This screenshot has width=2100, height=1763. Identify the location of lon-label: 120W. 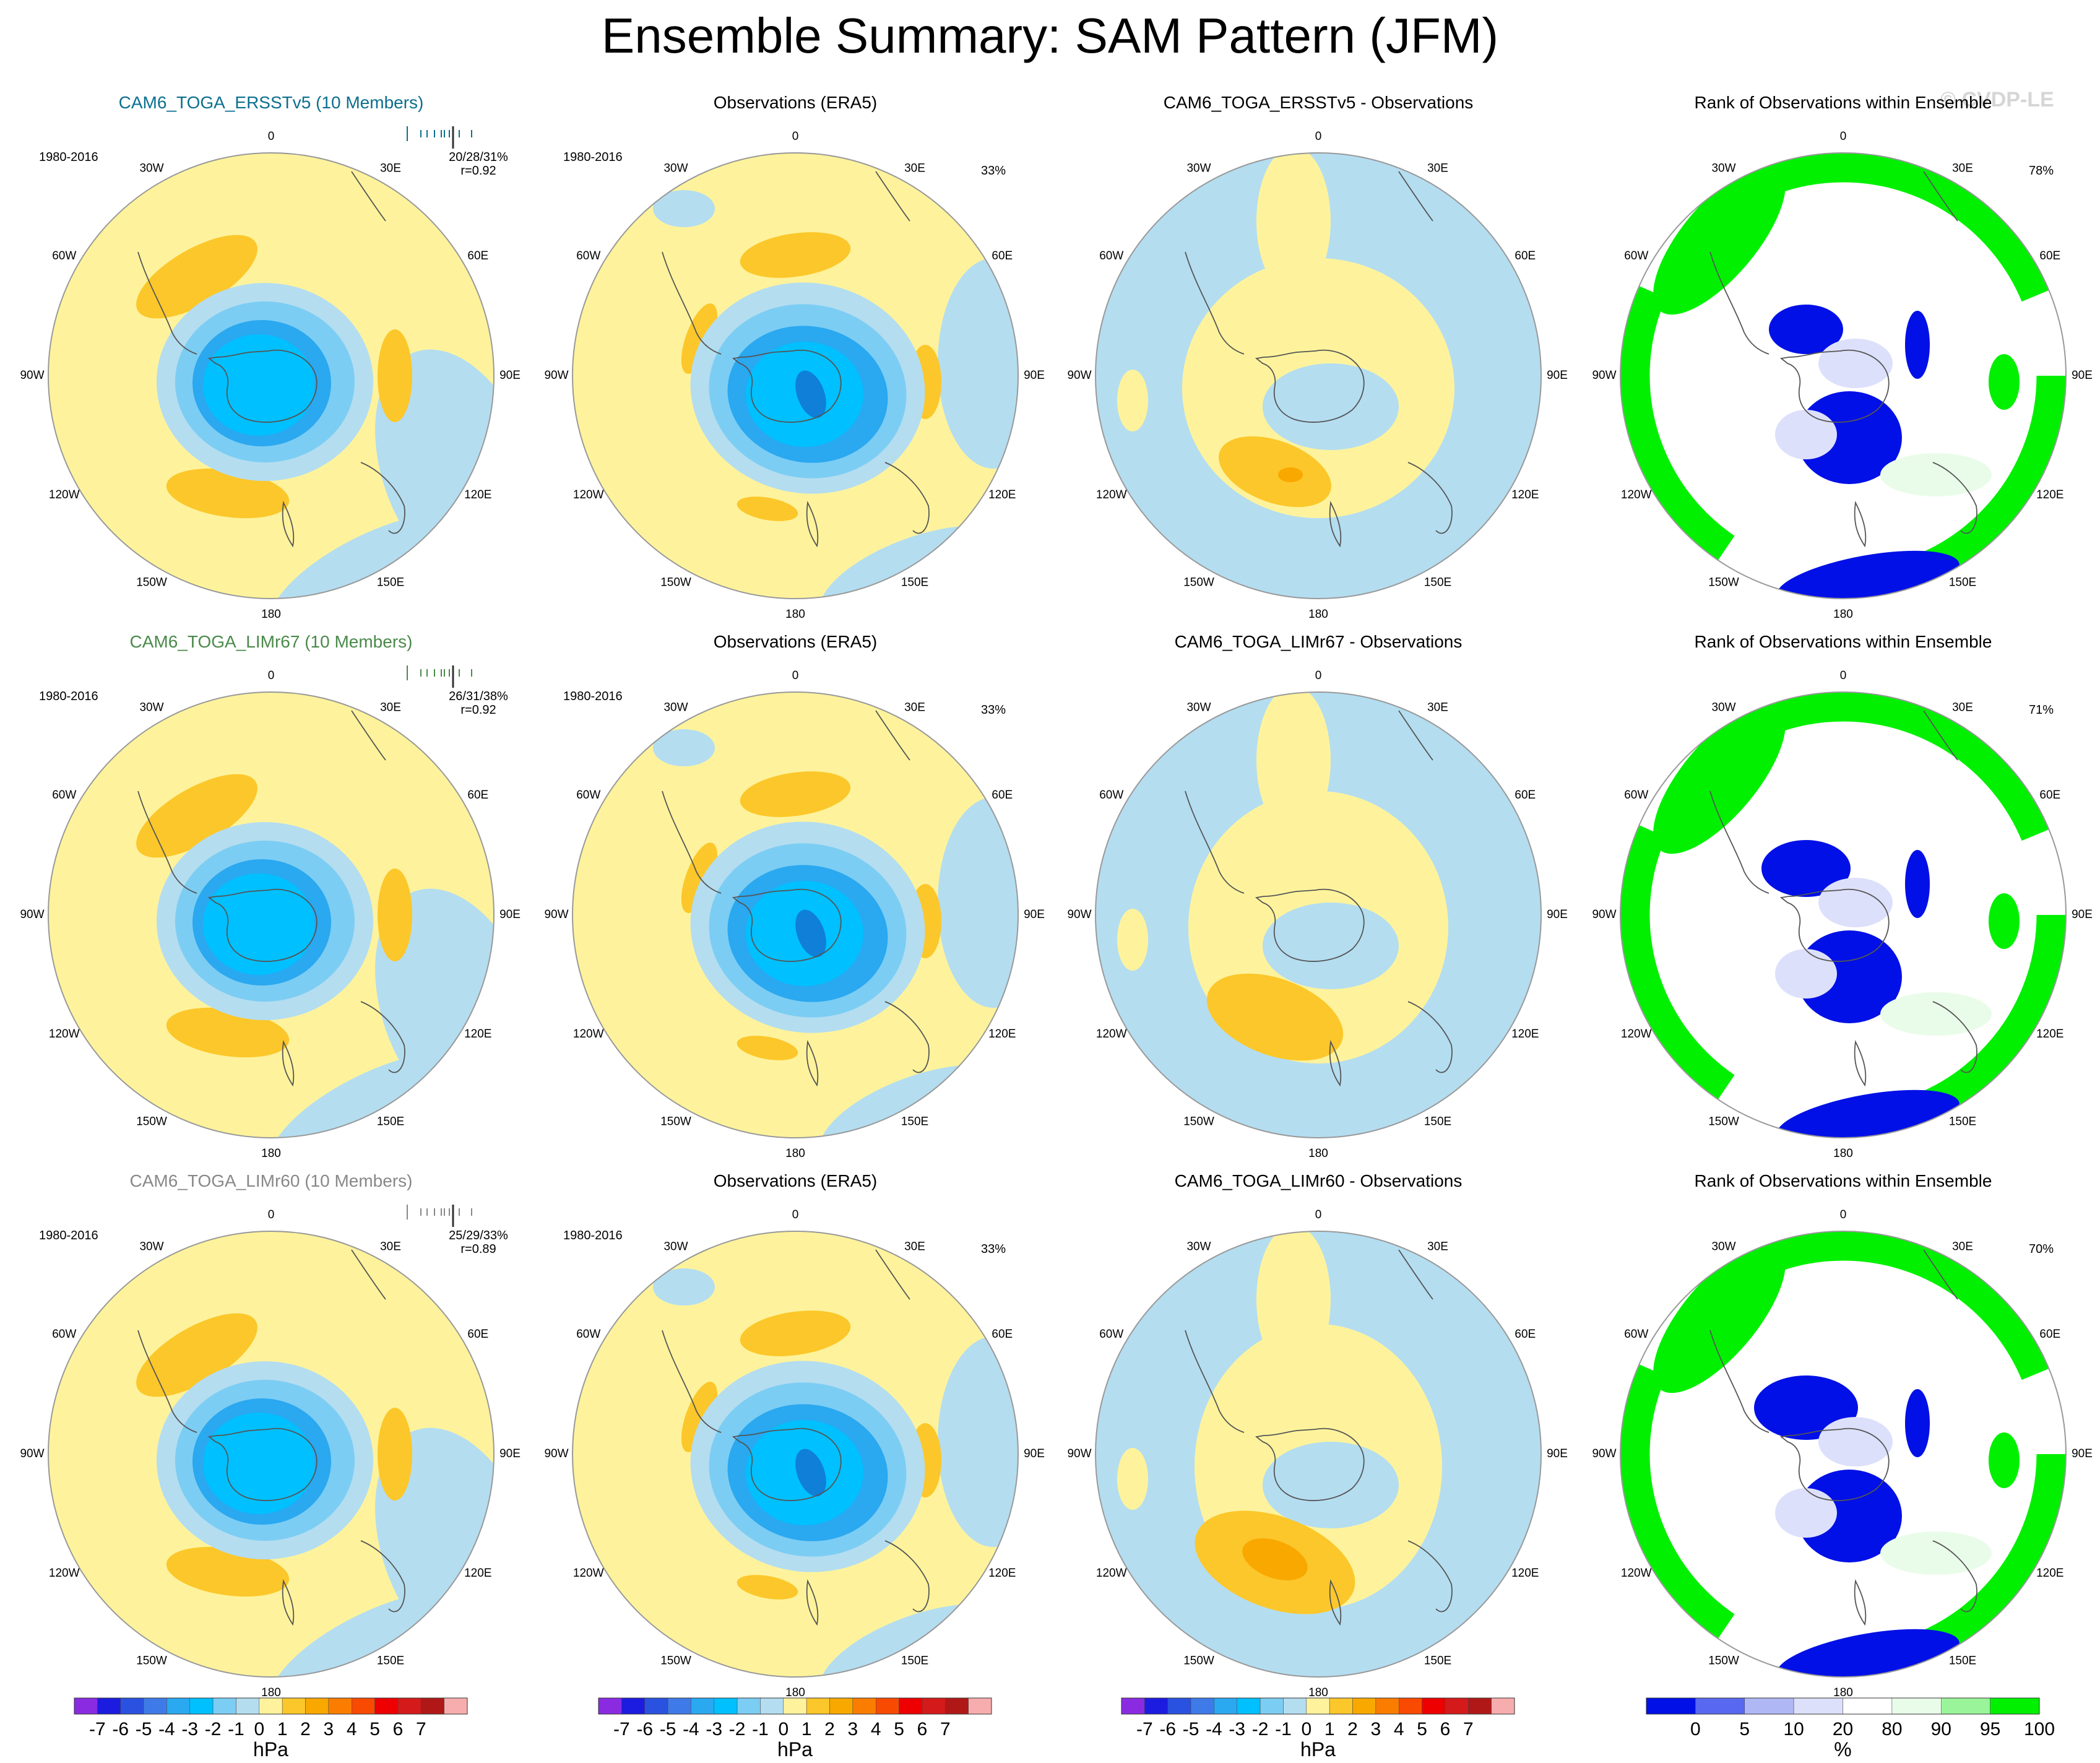
(588, 1573).